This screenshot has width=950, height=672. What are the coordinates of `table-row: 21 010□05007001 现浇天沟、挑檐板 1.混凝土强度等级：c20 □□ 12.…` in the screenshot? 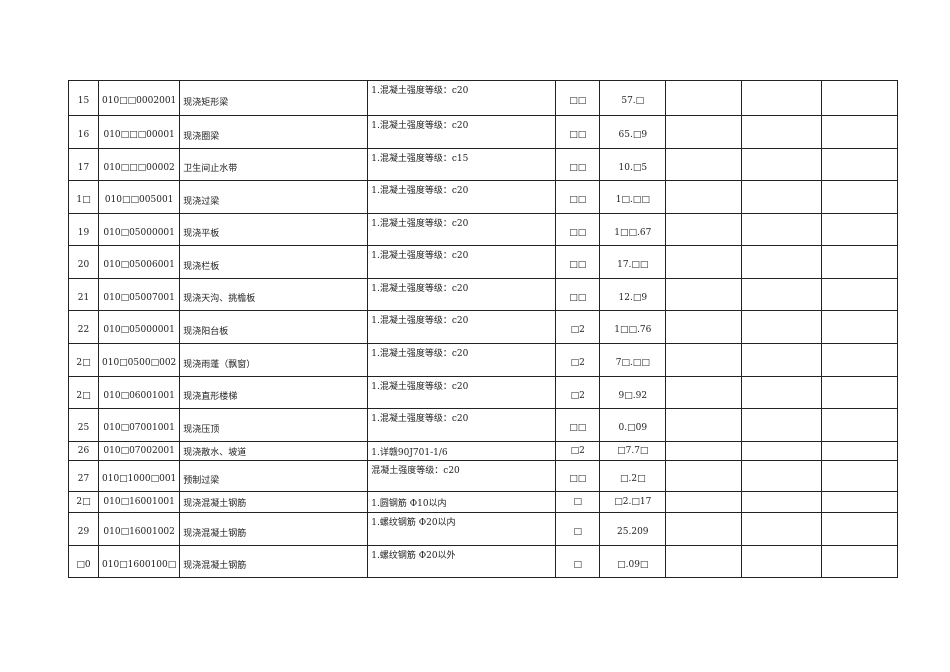 It's located at (483, 294).